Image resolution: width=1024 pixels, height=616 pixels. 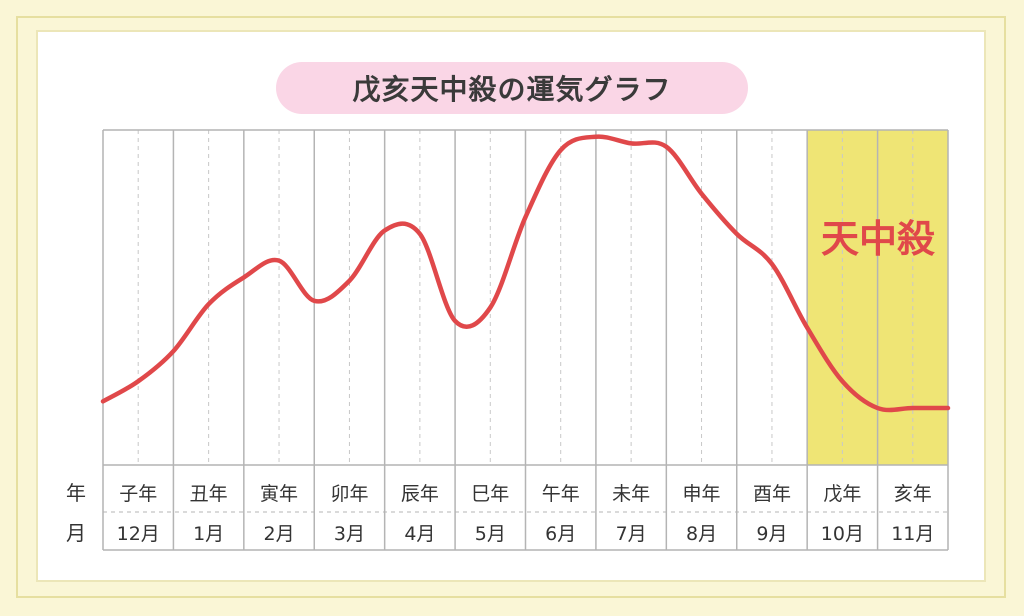 What do you see at coordinates (490, 494) in the screenshot?
I see `year-label: 巳年` at bounding box center [490, 494].